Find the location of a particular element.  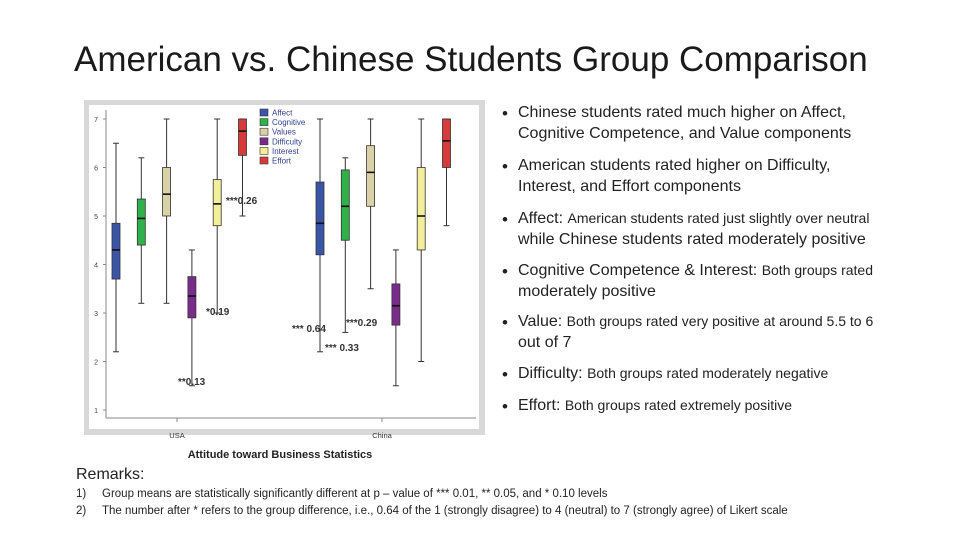

y-tick-label: 4 is located at coordinates (96, 266).